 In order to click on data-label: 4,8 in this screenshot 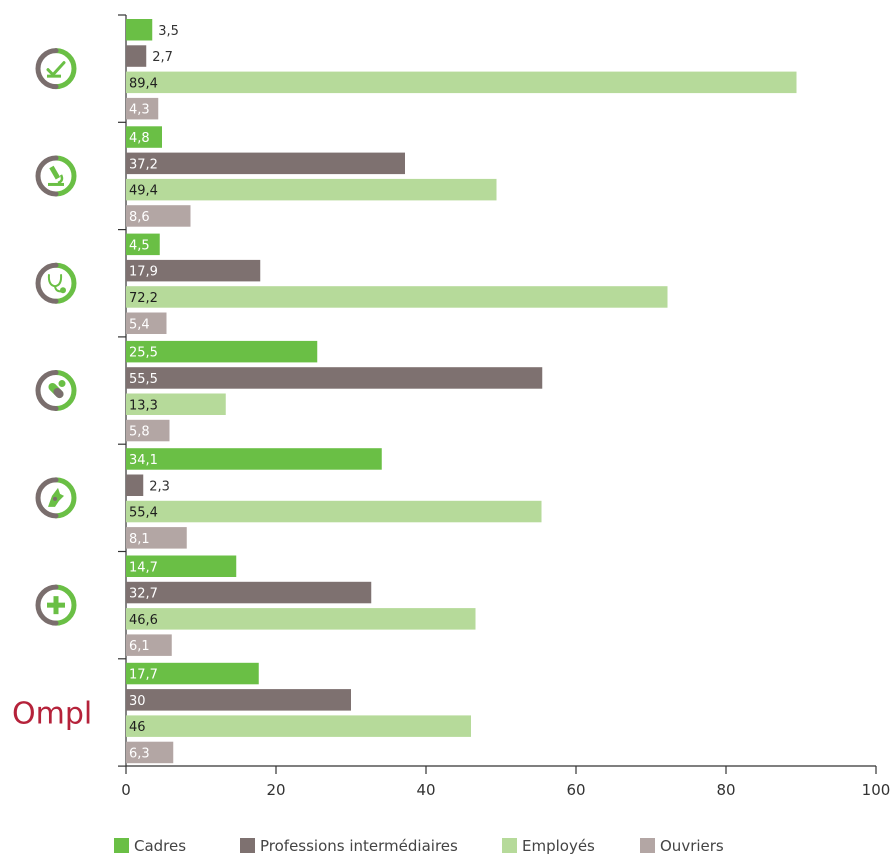, I will do `click(139, 138)`.